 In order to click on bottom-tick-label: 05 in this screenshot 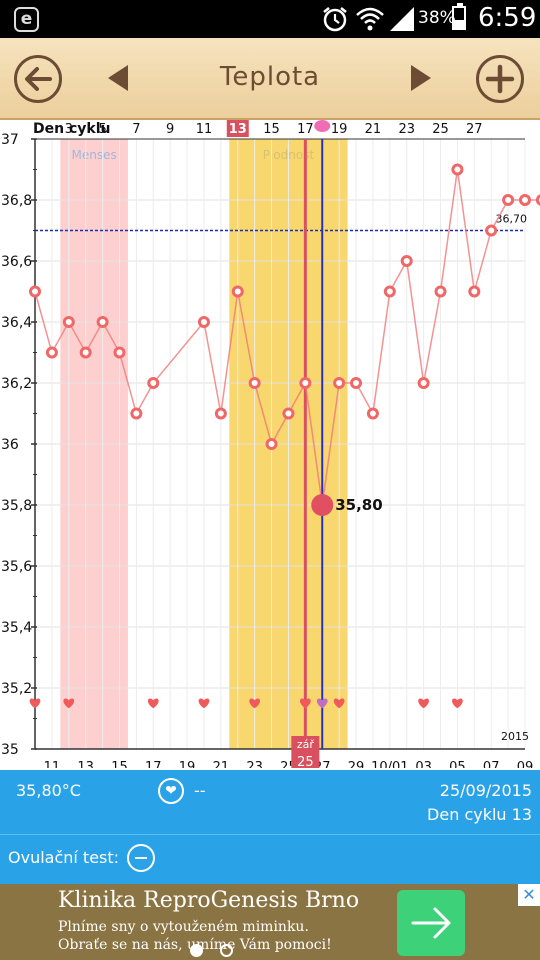, I will do `click(457, 764)`.